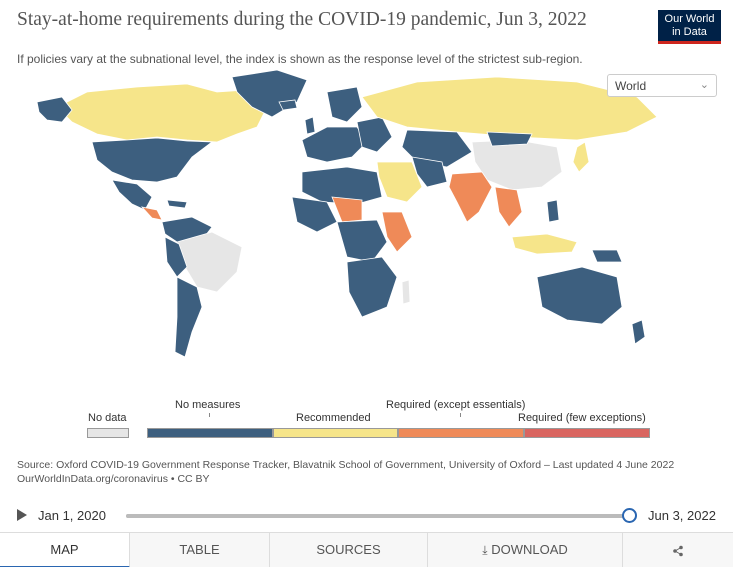 The image size is (733, 567). I want to click on legend-label-required-few-exceptions: Required (few exceptions), so click(582, 418).